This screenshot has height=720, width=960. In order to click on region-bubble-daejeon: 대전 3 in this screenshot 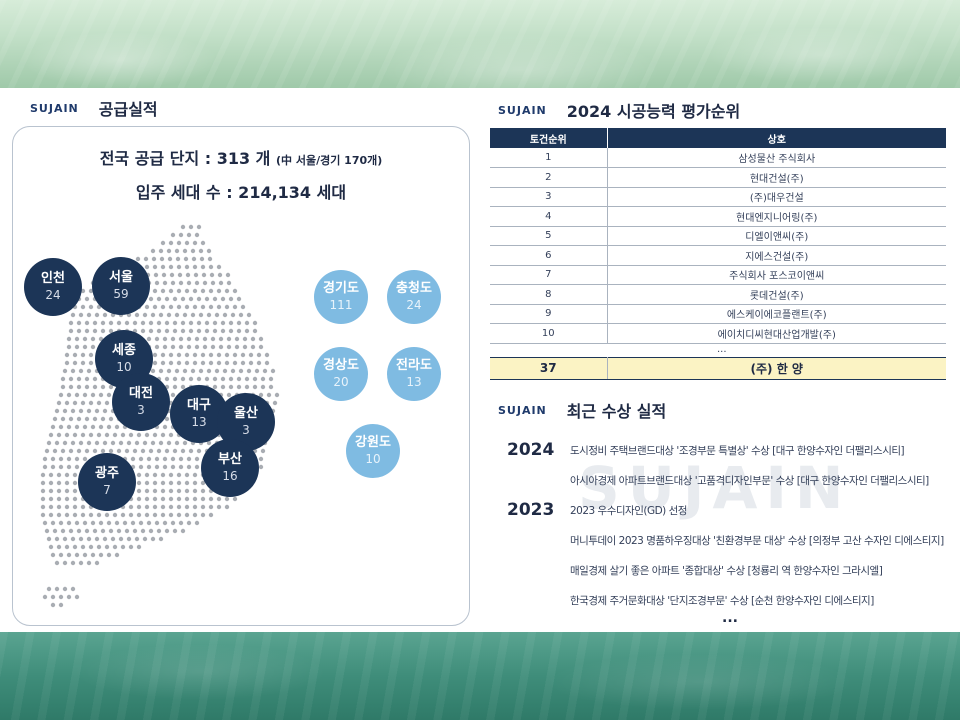, I will do `click(141, 402)`.